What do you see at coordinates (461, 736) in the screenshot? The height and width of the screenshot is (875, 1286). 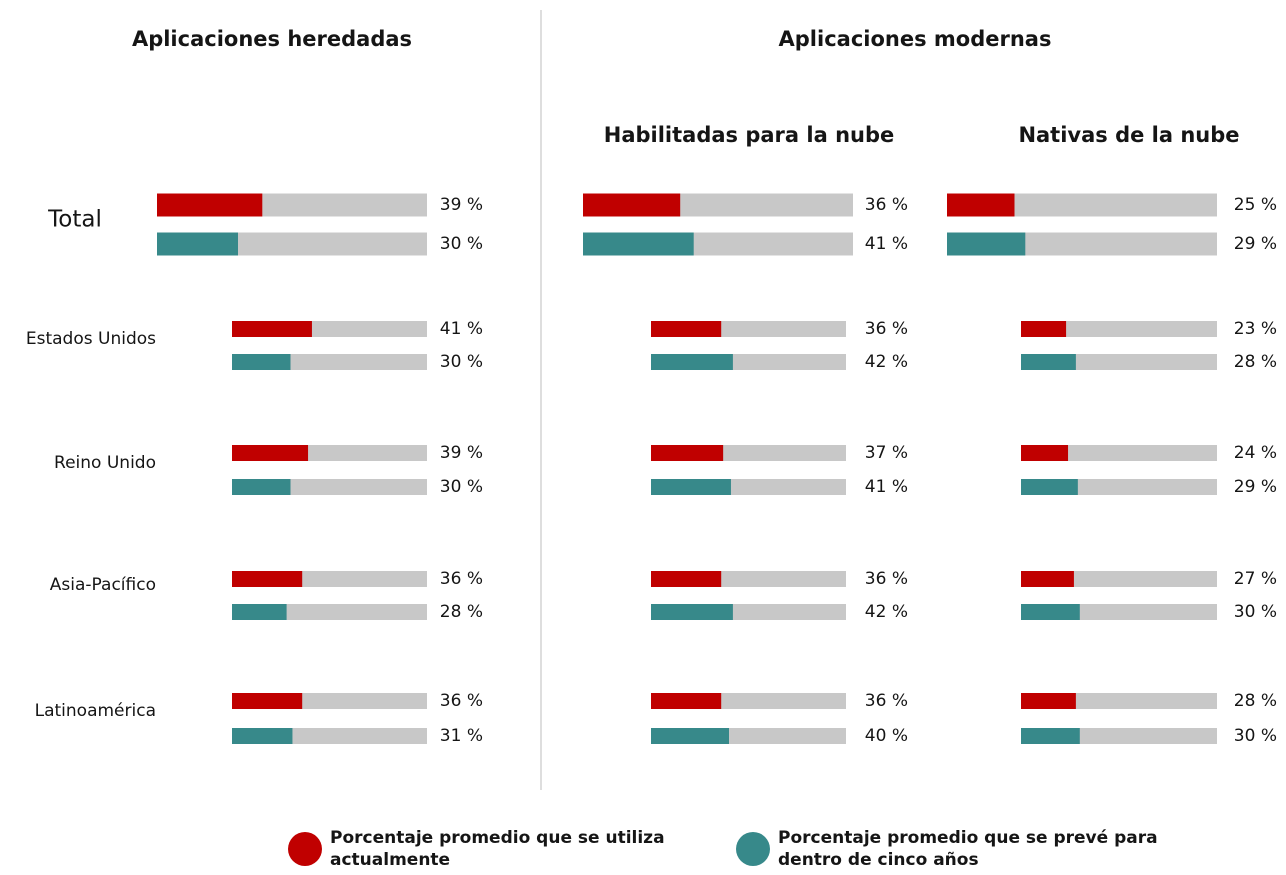 I see `value-label: 31 %` at bounding box center [461, 736].